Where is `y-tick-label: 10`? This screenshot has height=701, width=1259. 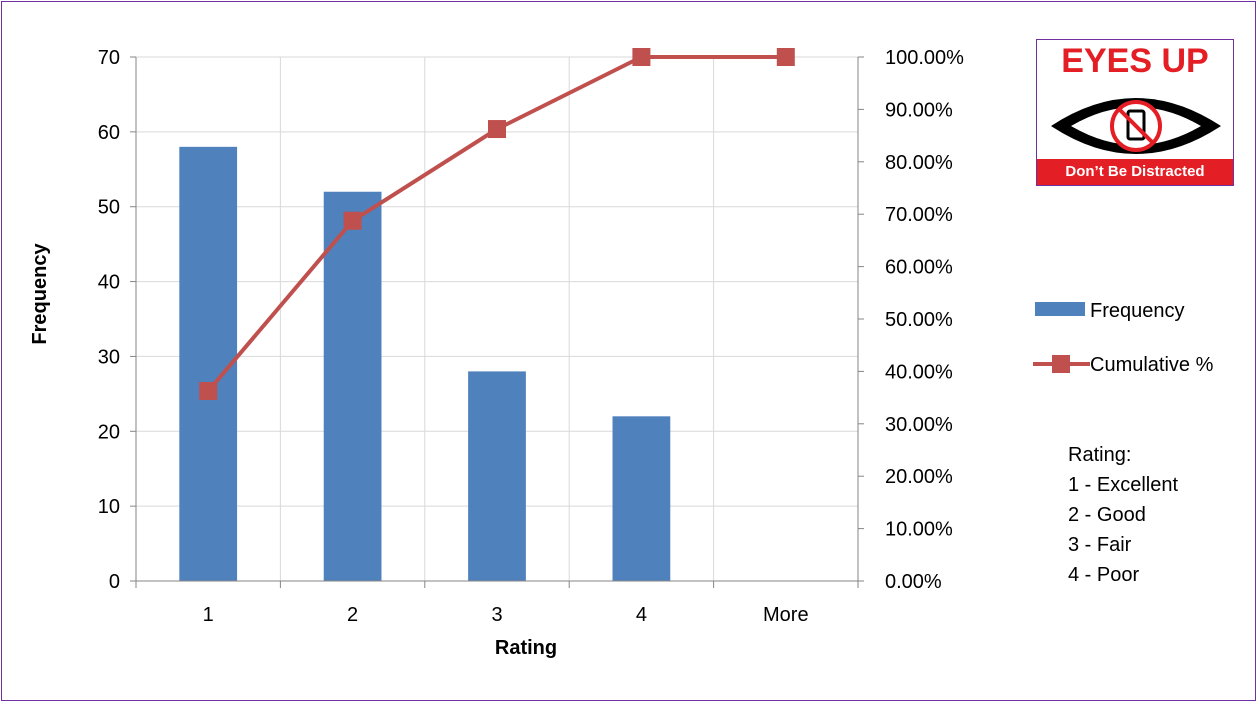
y-tick-label: 10 is located at coordinates (109, 507).